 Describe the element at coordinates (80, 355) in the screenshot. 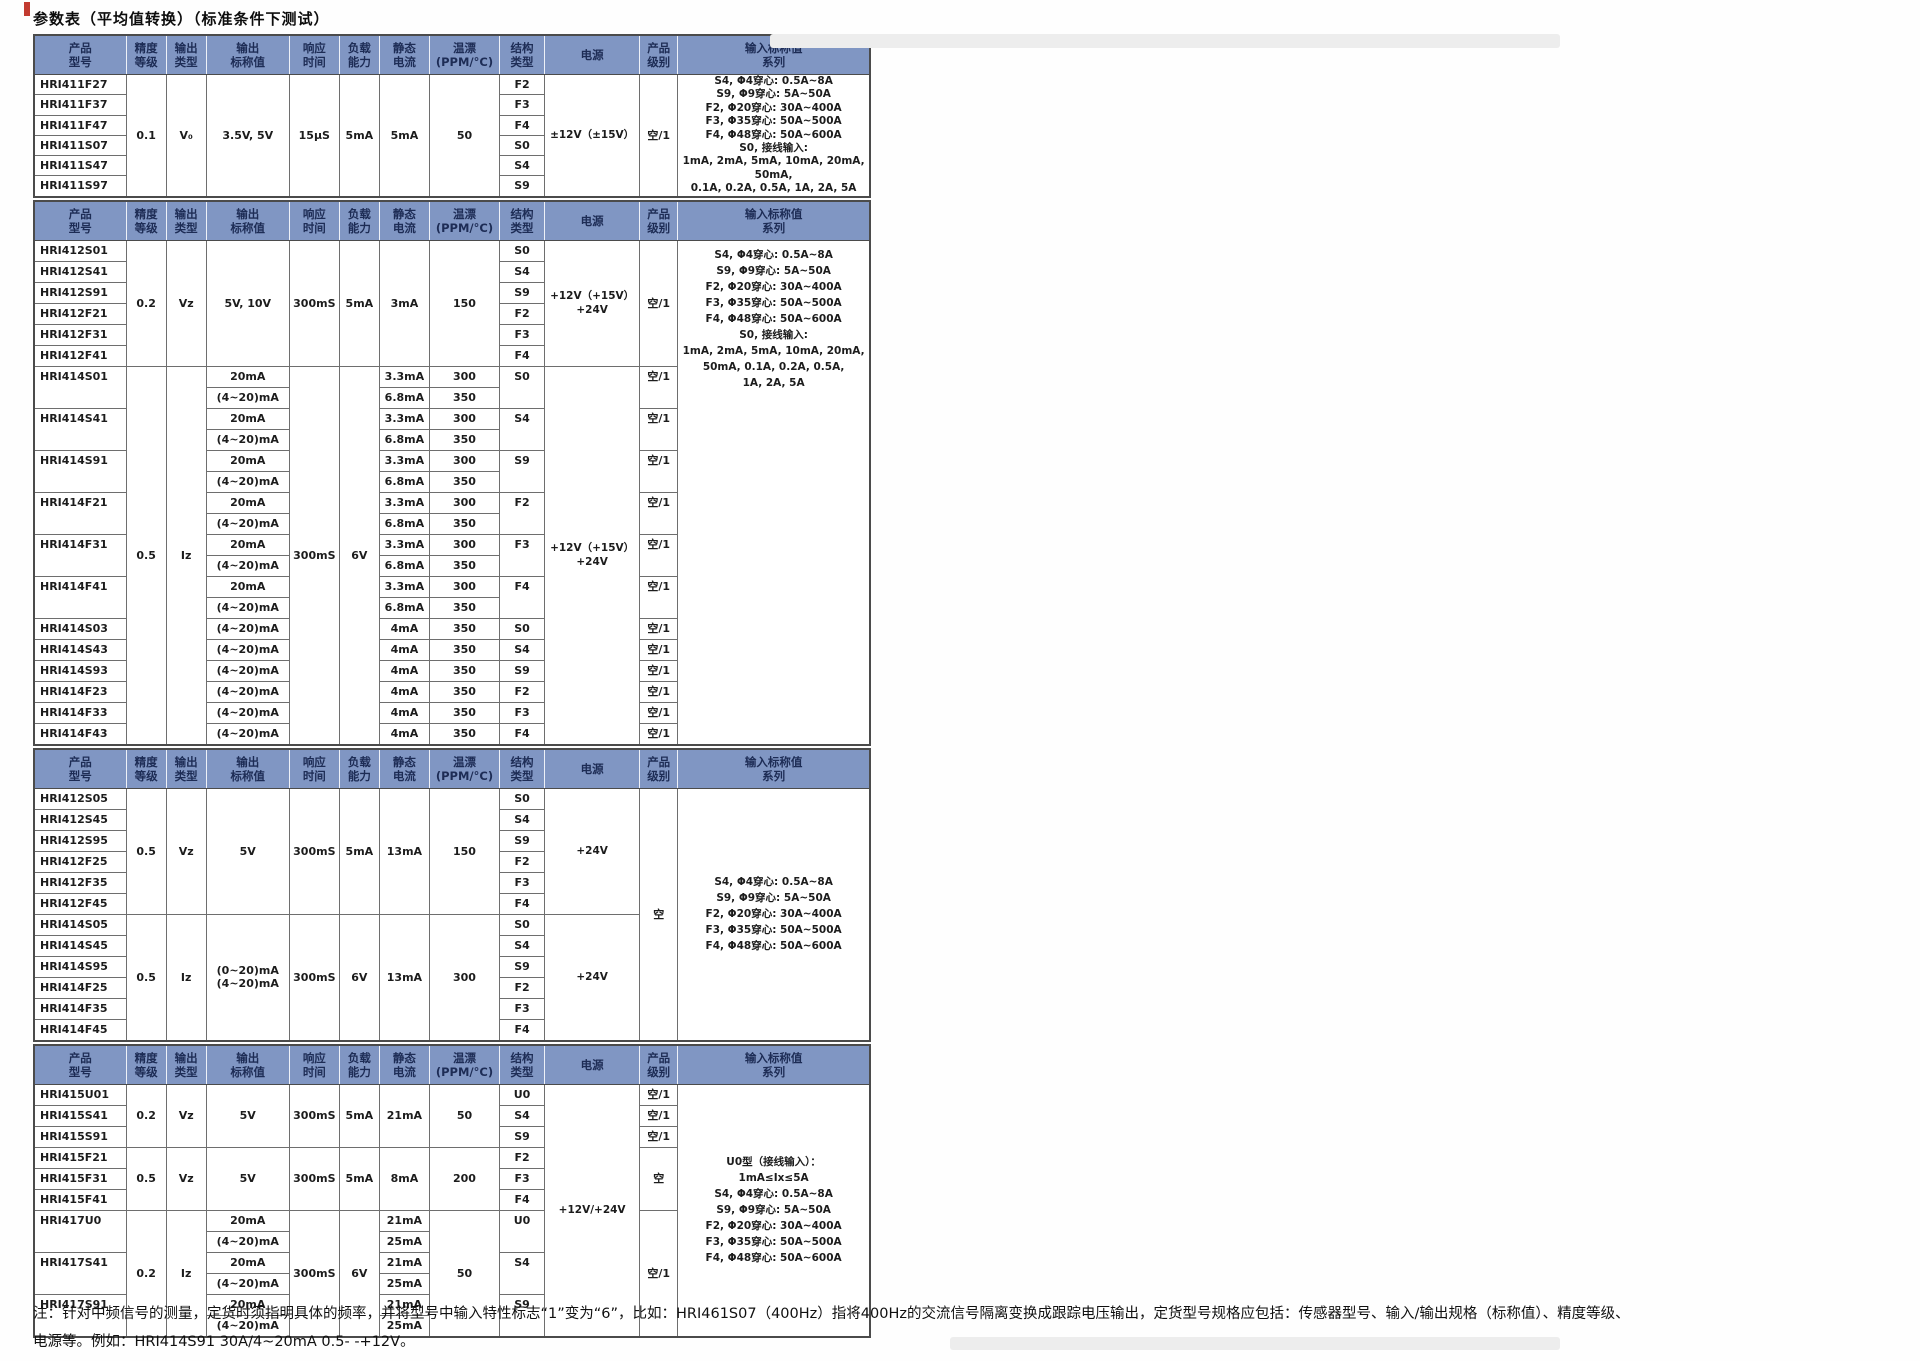

I see `model-cell: HRI412F41` at that location.